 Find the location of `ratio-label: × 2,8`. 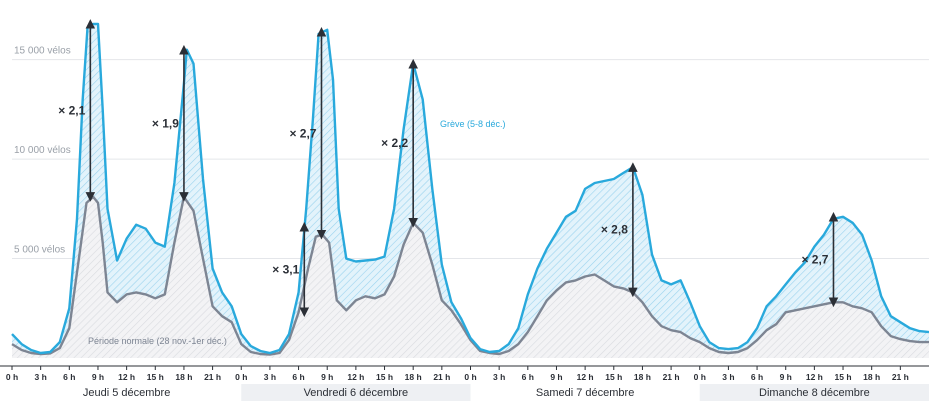

ratio-label: × 2,8 is located at coordinates (614, 230).